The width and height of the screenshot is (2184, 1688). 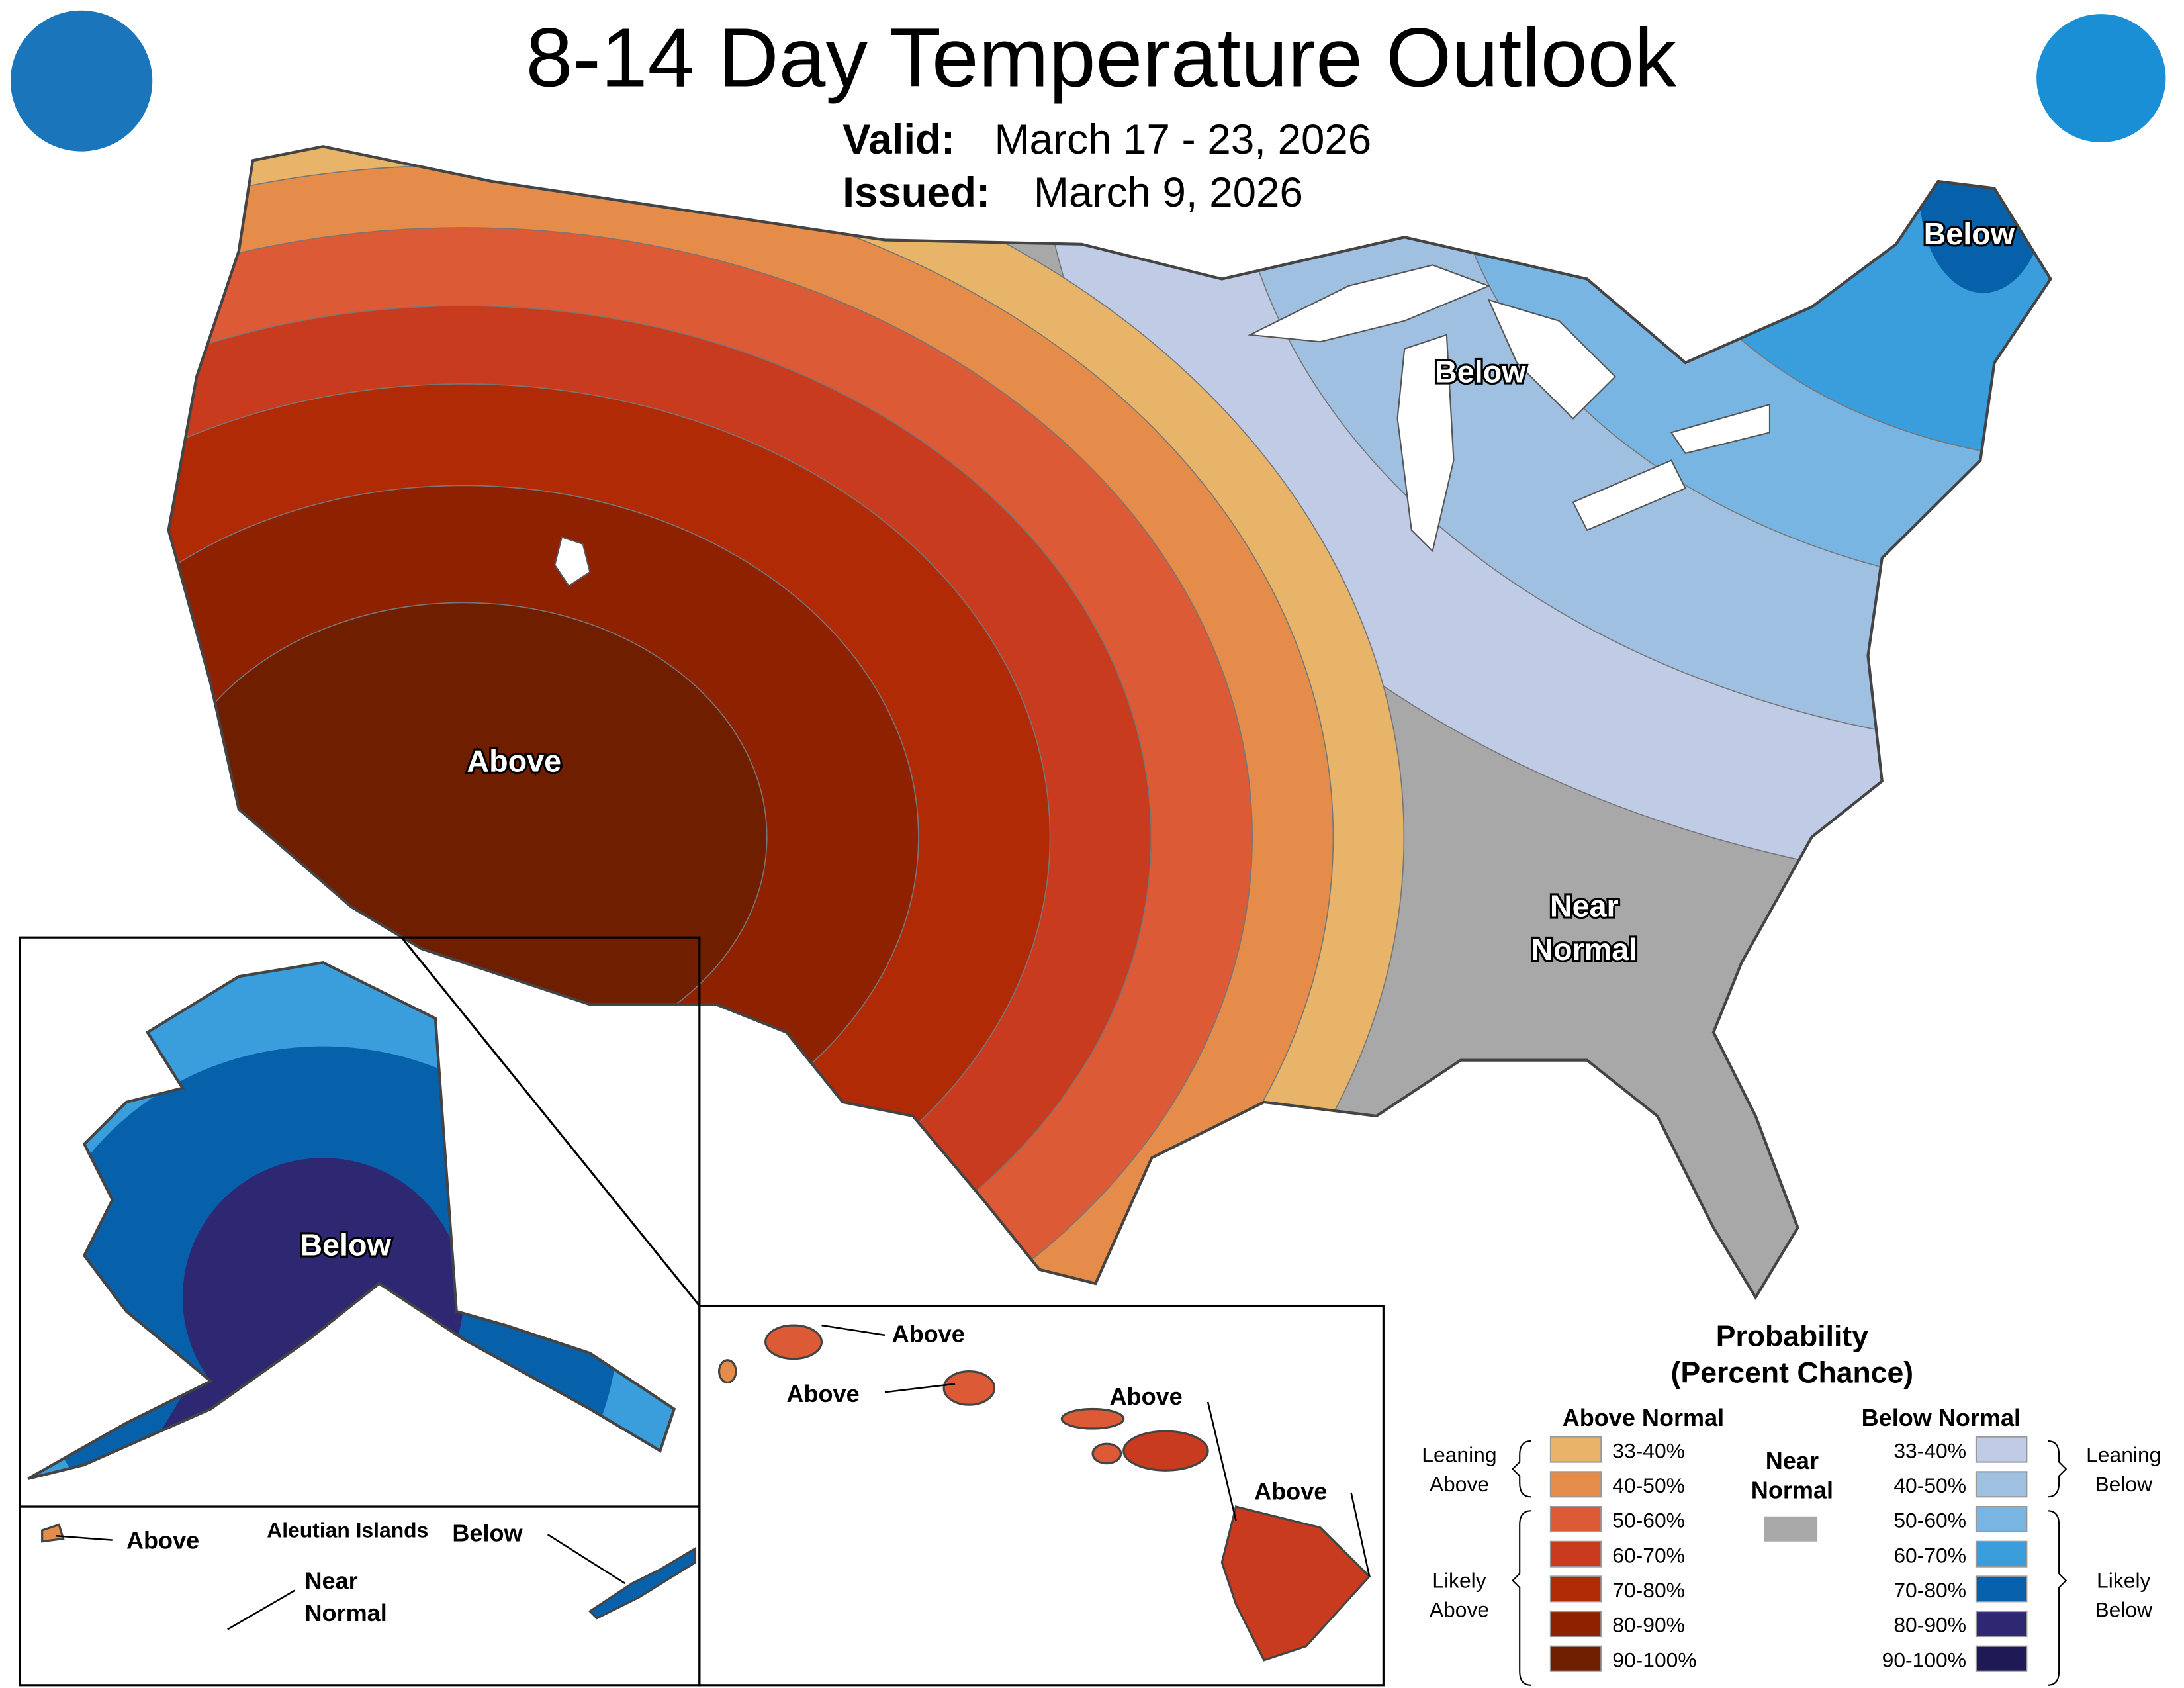 What do you see at coordinates (1101, 58) in the screenshot?
I see `title: 8-14 Day Temperature Outlook` at bounding box center [1101, 58].